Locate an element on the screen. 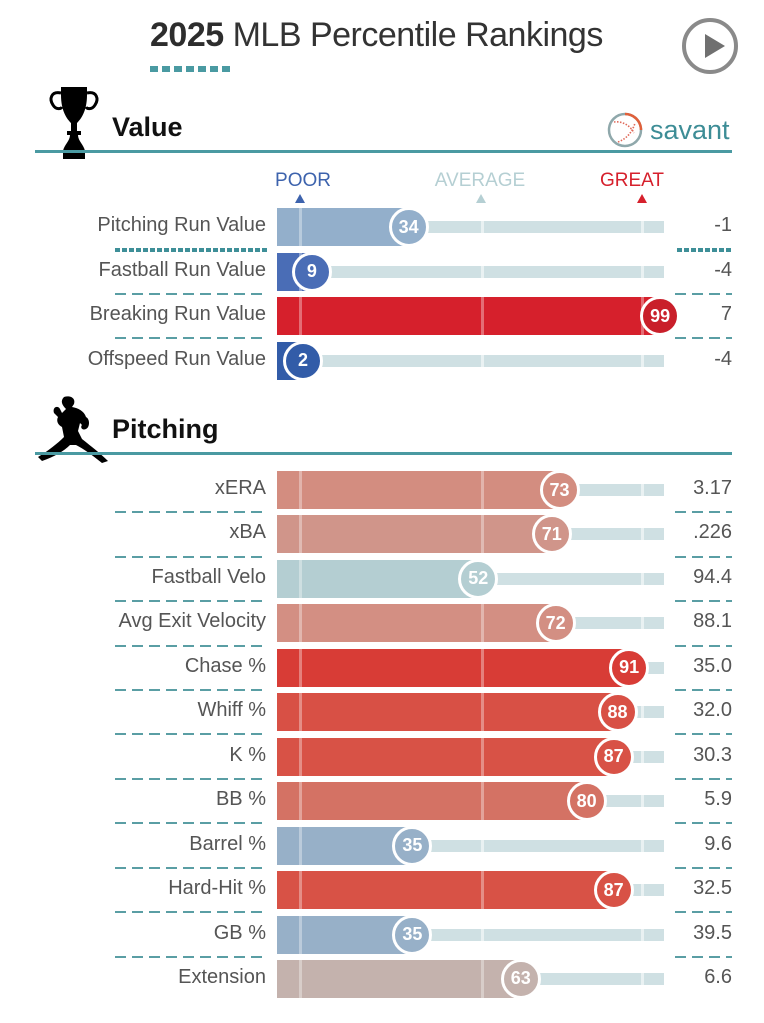  percentile-badge: 80 is located at coordinates (586, 801).